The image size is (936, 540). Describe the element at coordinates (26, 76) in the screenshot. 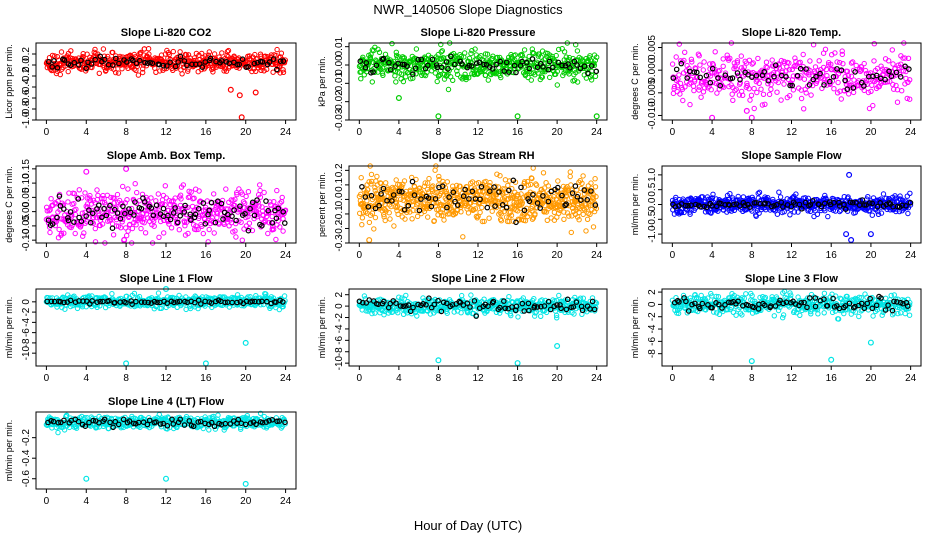

I see `y-tick-label: -0.2` at that location.